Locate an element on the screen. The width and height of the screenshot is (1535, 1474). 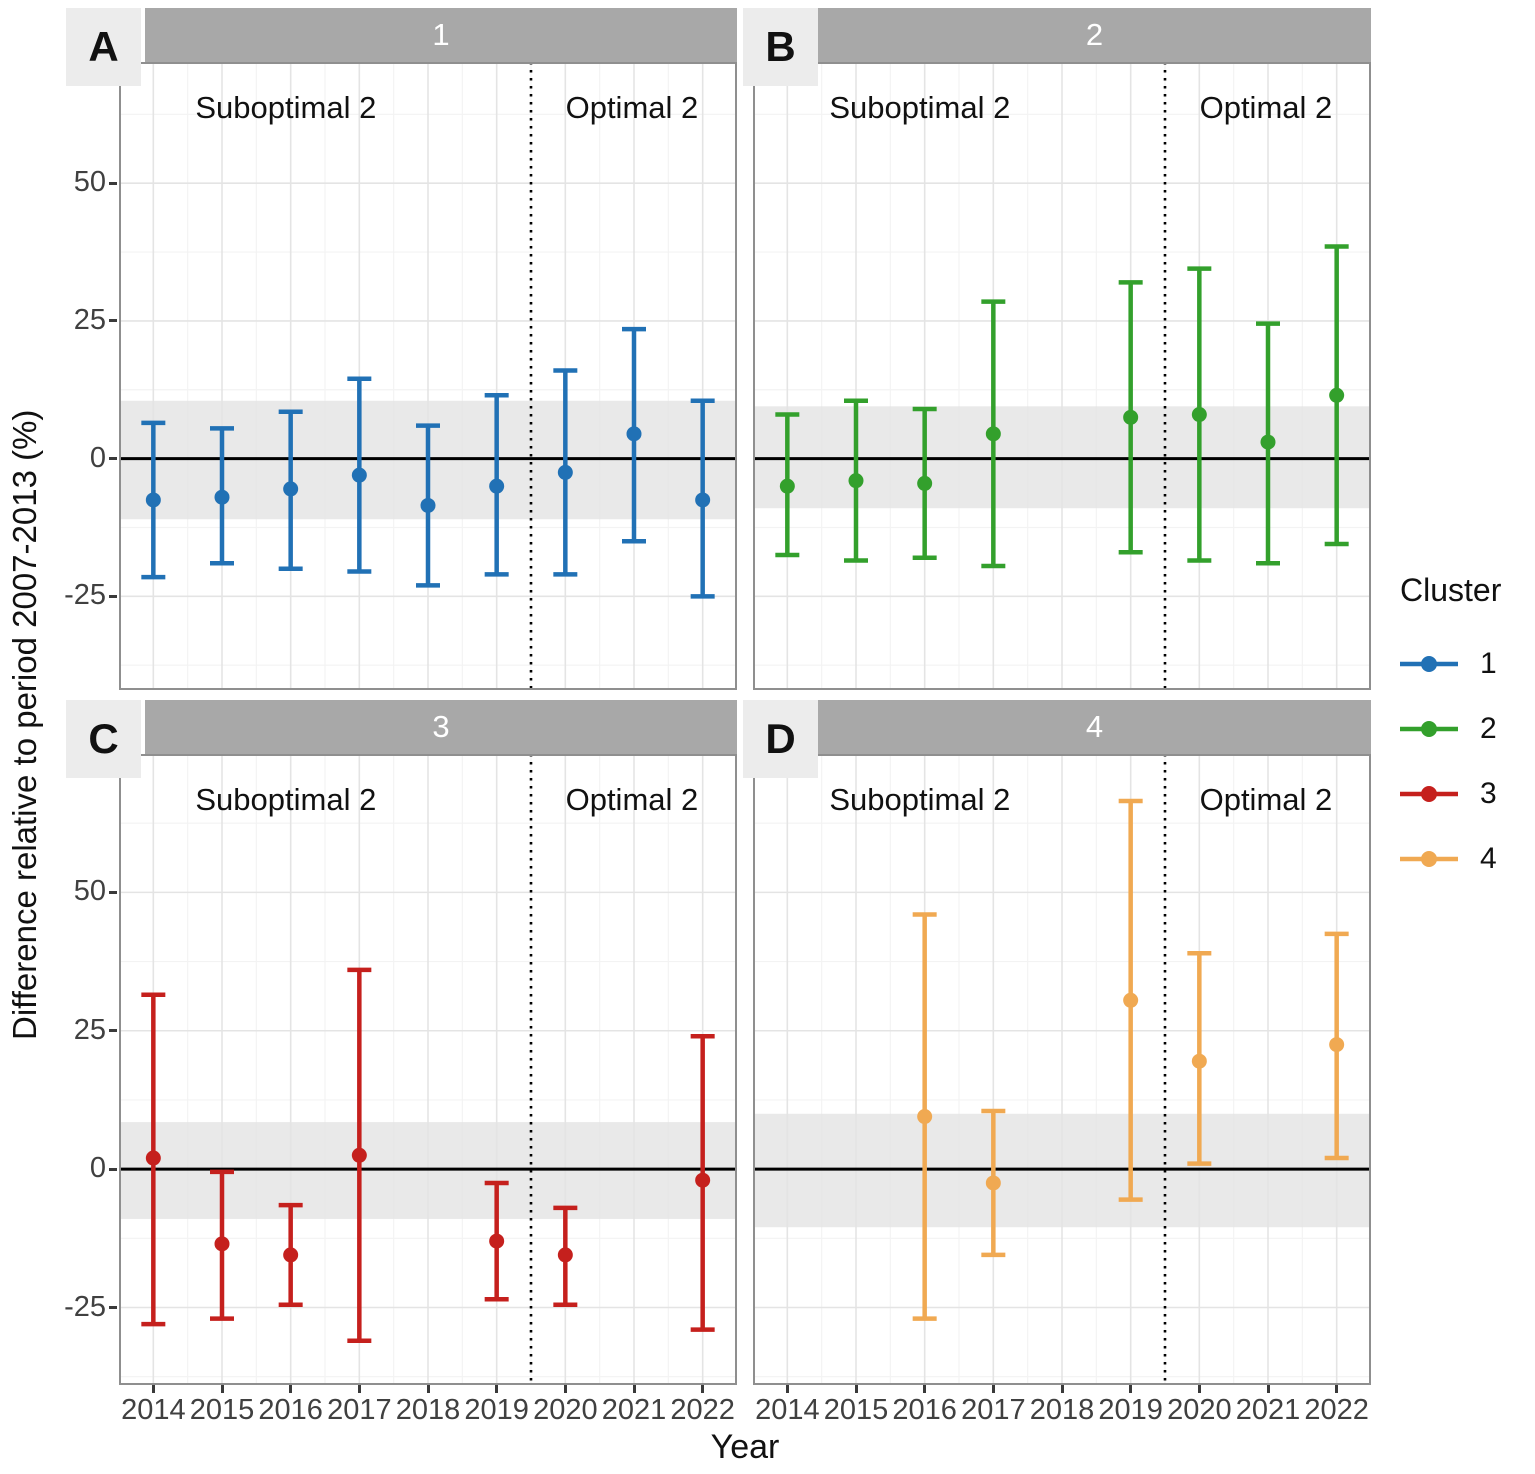
legend-entry-label: 4 is located at coordinates (1488, 858).